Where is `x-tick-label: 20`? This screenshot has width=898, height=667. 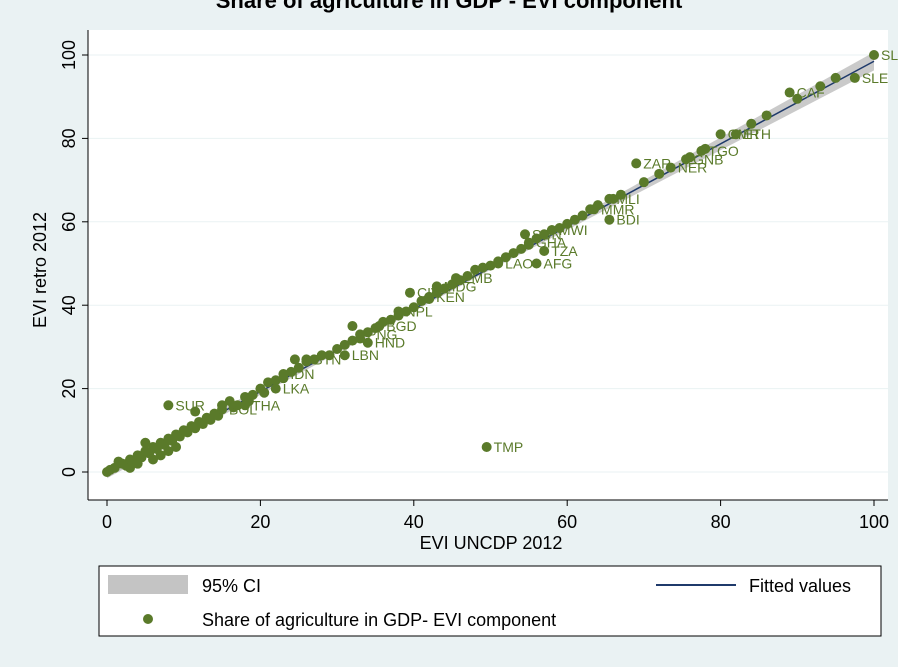
x-tick-label: 20 is located at coordinates (260, 522).